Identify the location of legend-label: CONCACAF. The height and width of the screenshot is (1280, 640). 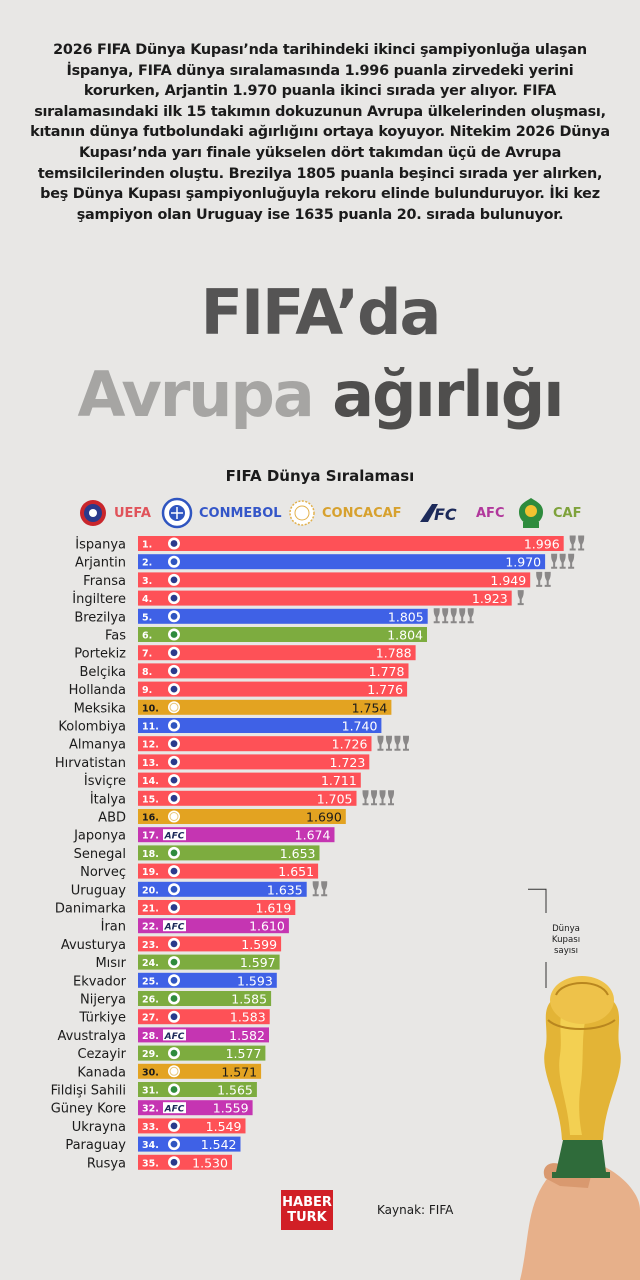
(362, 513).